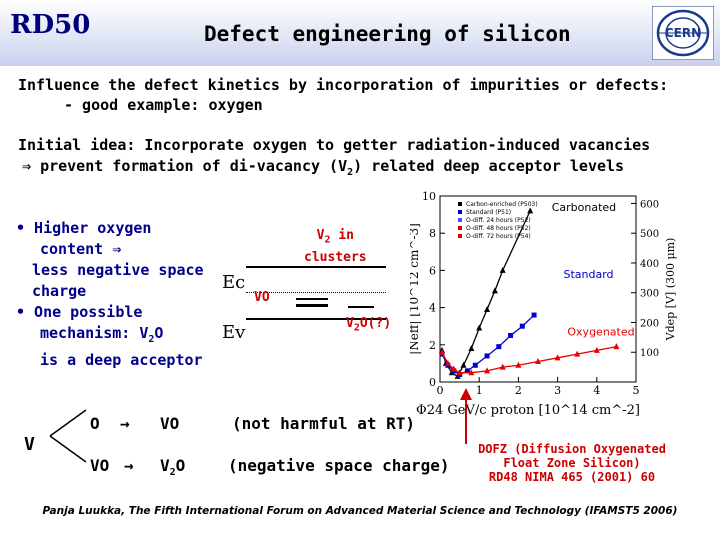 The height and width of the screenshot is (540, 720). I want to click on curve-label-standard: Standard, so click(588, 274).